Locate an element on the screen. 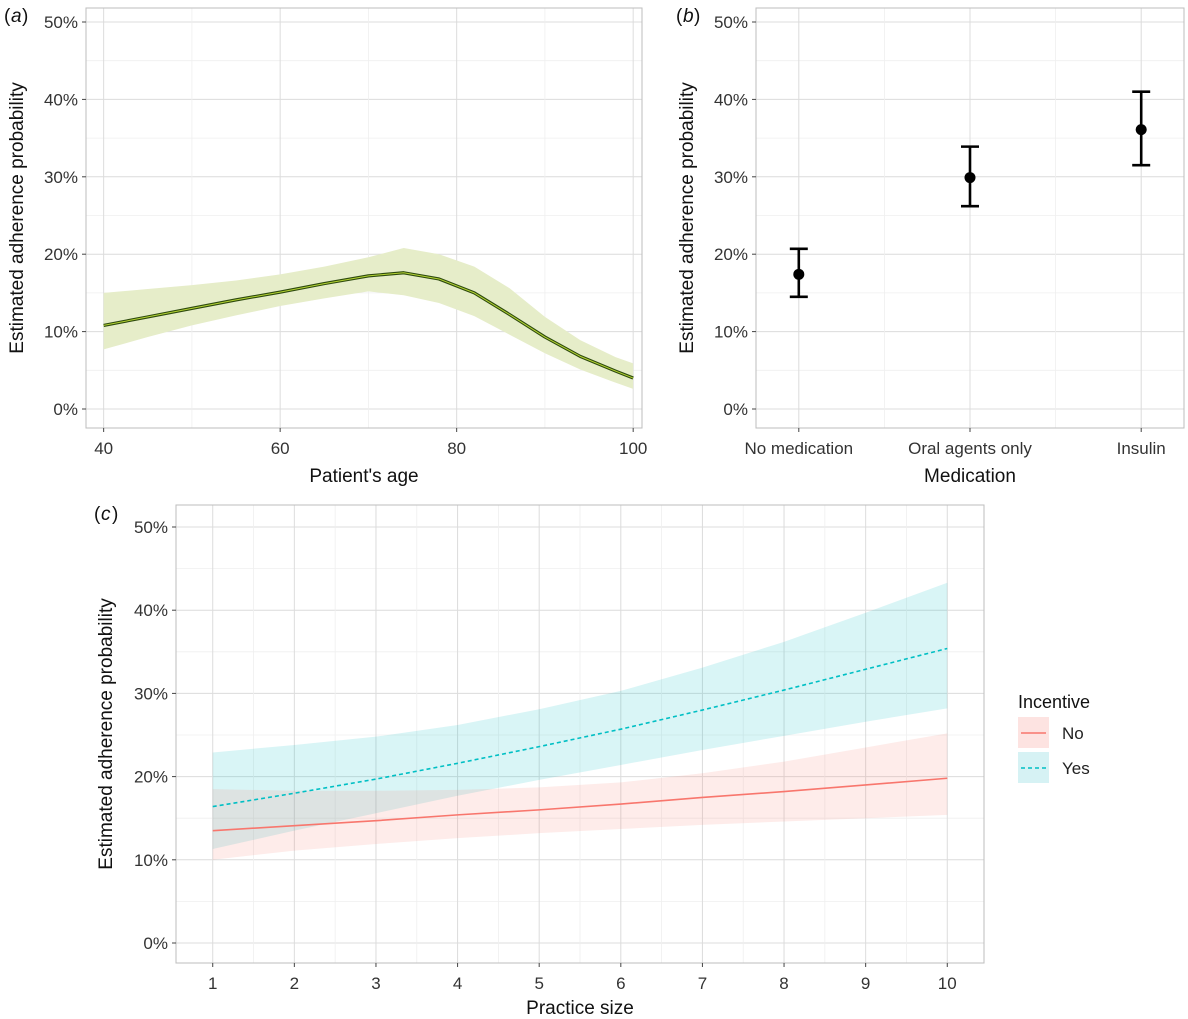 This screenshot has width=1188, height=1019. legend-item-no: No is located at coordinates (1051, 732).